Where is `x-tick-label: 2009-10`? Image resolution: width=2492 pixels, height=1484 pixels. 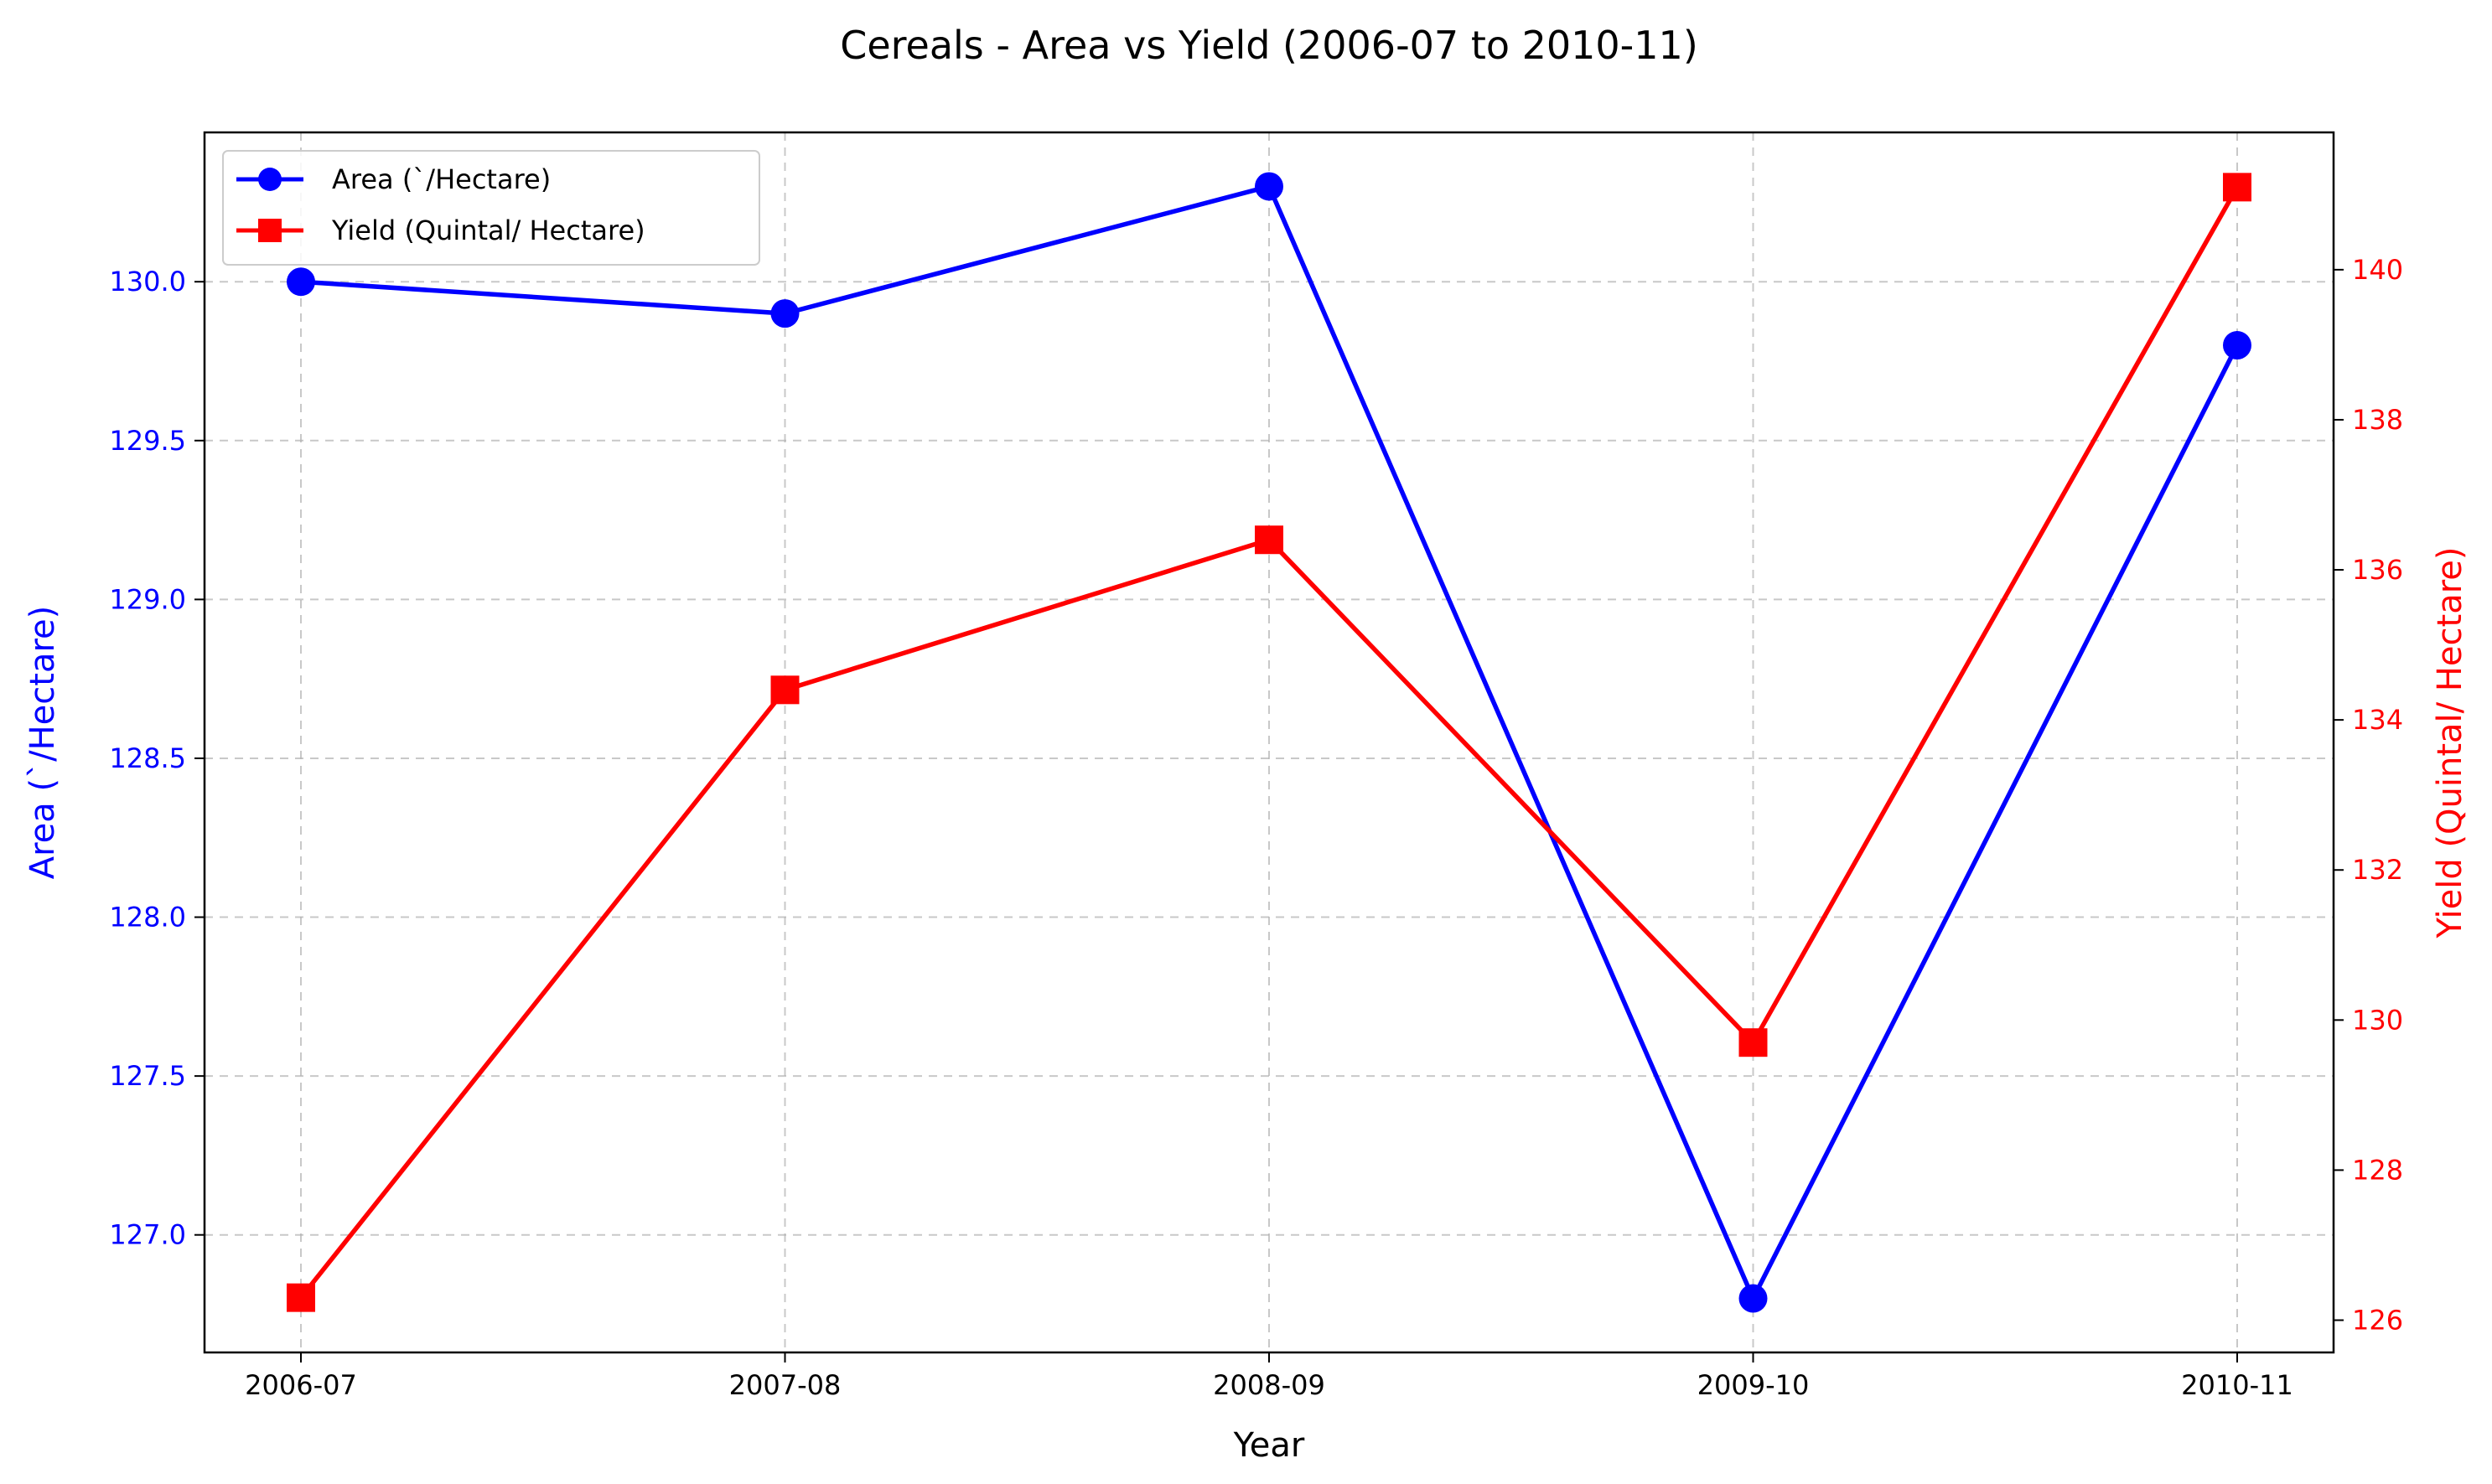 x-tick-label: 2009-10 is located at coordinates (1753, 1385).